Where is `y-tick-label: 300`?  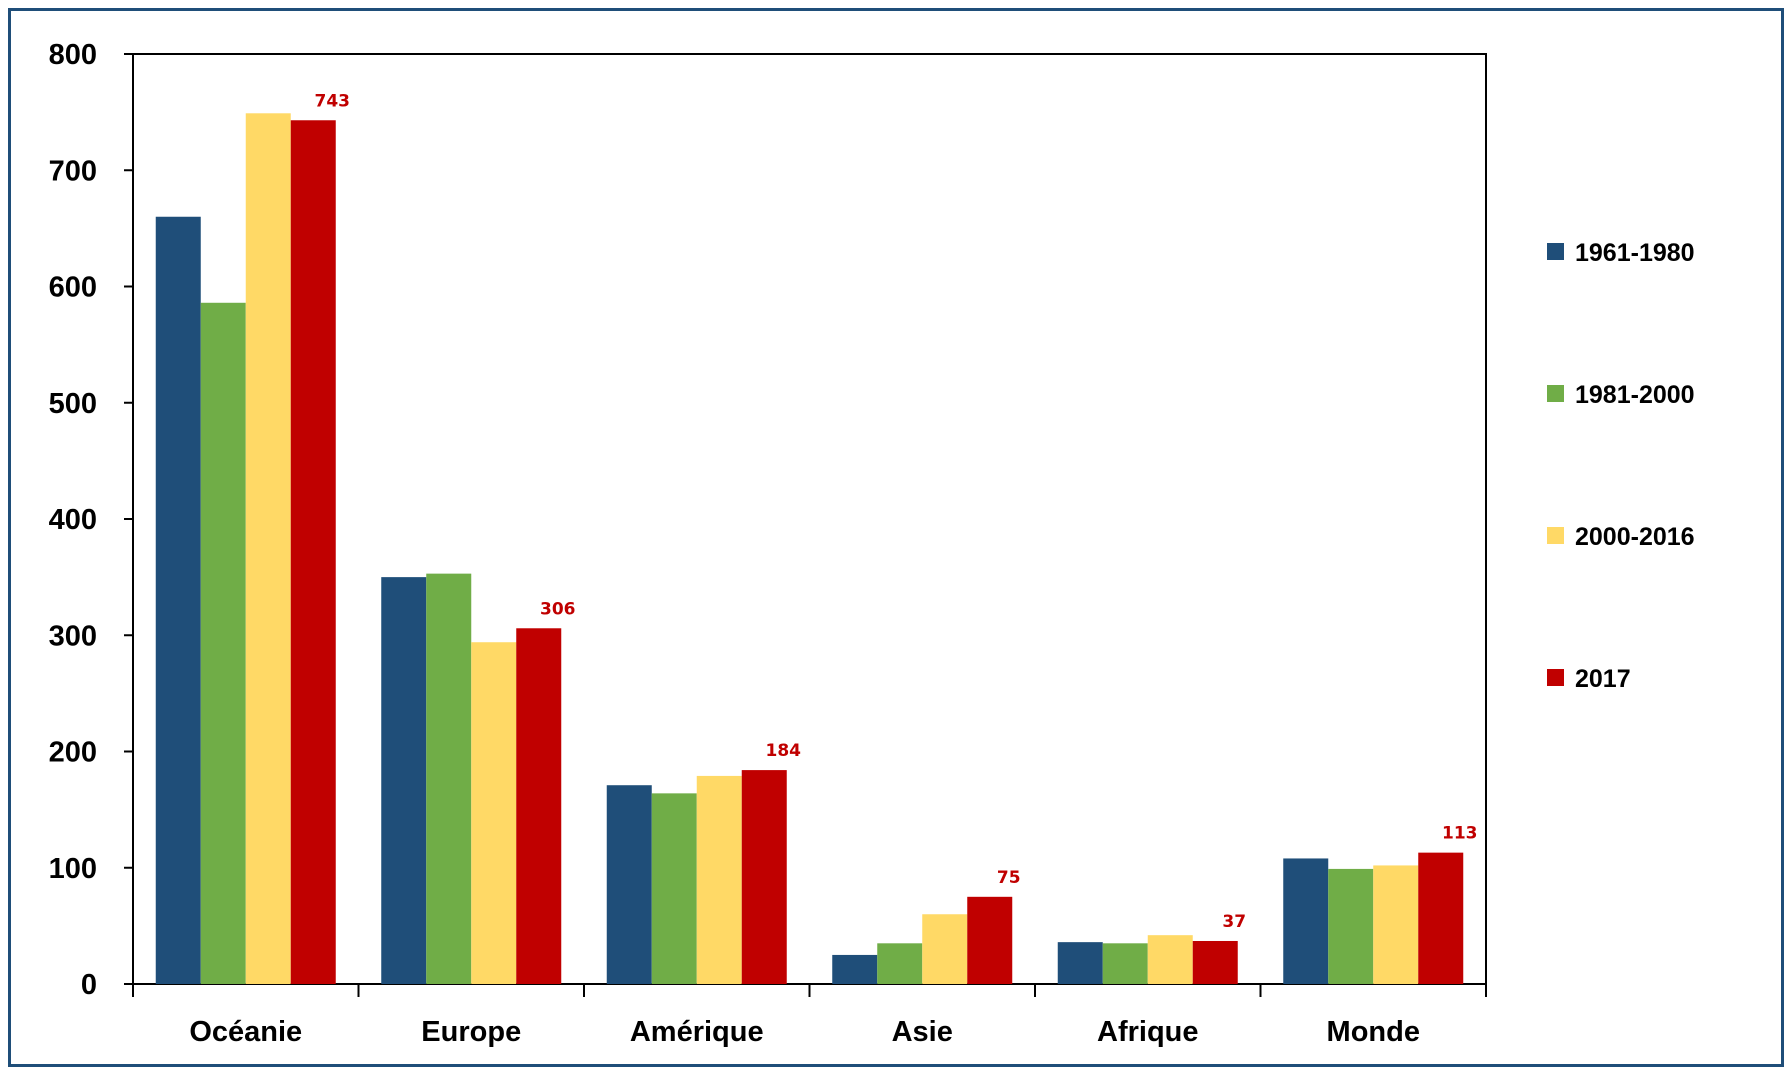 y-tick-label: 300 is located at coordinates (73, 636).